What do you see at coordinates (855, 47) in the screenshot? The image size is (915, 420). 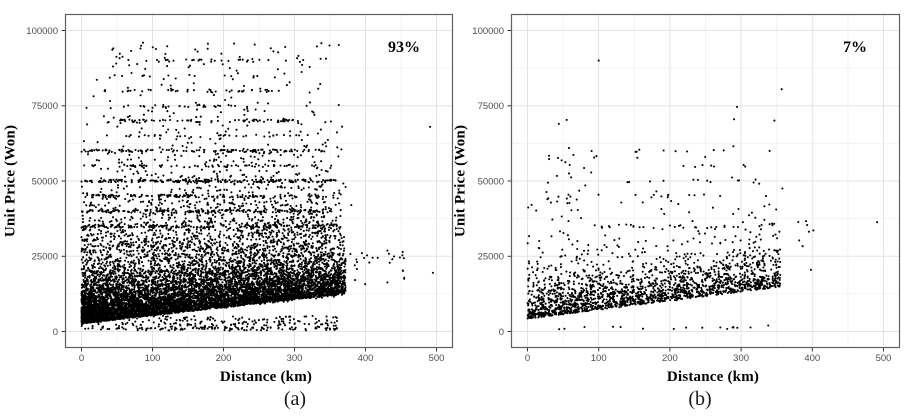 I see `annotation-percent-b: 7%` at bounding box center [855, 47].